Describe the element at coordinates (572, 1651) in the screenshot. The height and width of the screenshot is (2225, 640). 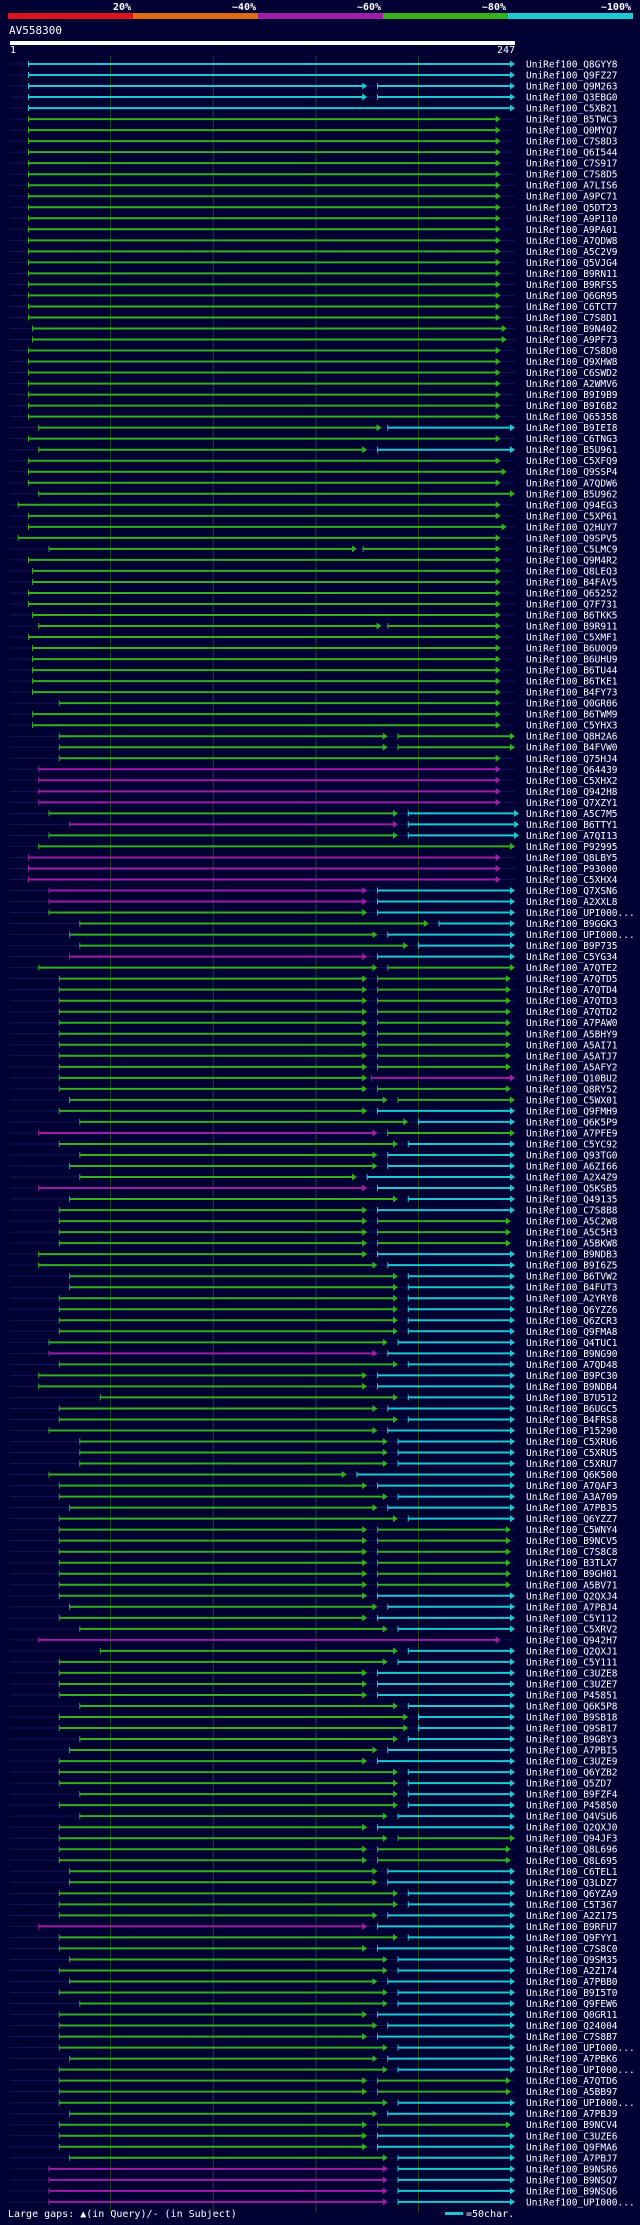
I see `hit-label: UniRef100_Q2QXJ1` at that location.